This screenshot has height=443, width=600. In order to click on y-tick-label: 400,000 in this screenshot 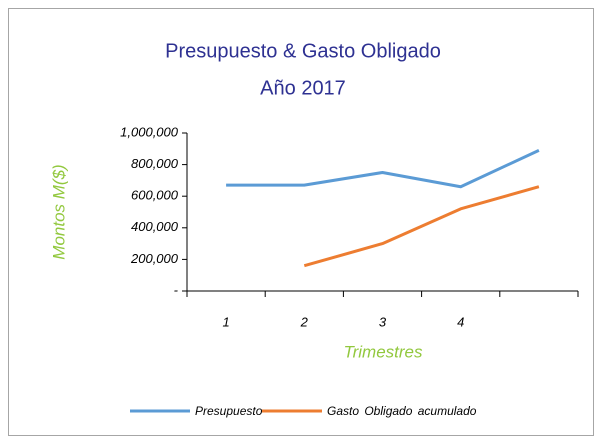, I will do `click(155, 226)`.